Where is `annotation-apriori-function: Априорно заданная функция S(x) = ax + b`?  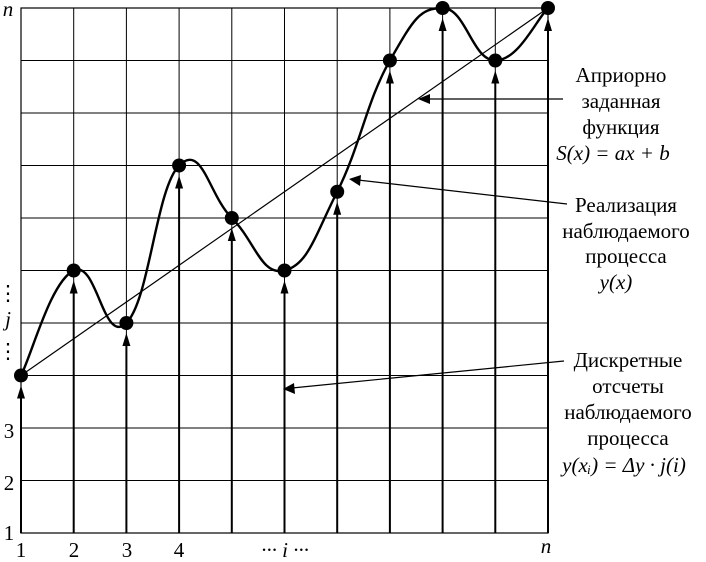
annotation-apriori-function: Априорно заданная функция S(x) = ax + b is located at coordinates (612, 114).